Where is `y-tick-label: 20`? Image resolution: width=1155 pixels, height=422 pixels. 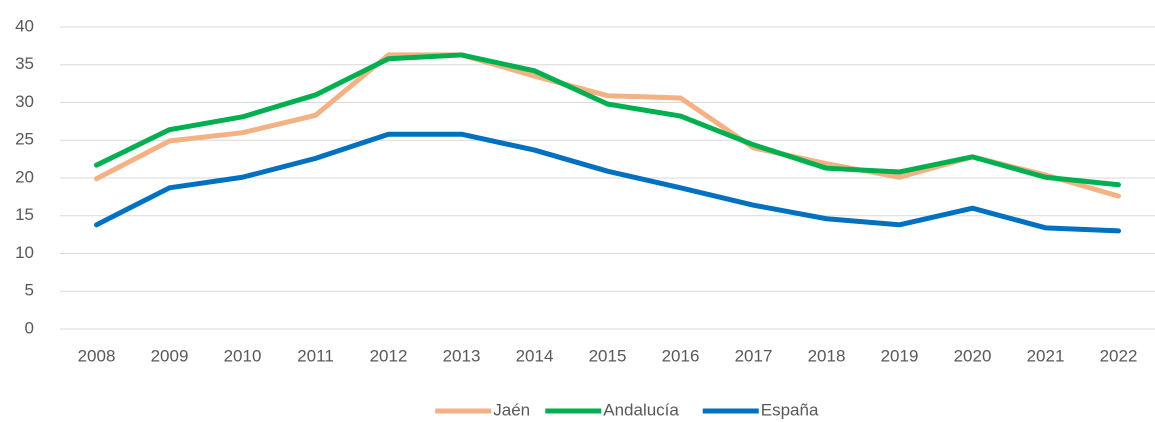
y-tick-label: 20 is located at coordinates (24, 176).